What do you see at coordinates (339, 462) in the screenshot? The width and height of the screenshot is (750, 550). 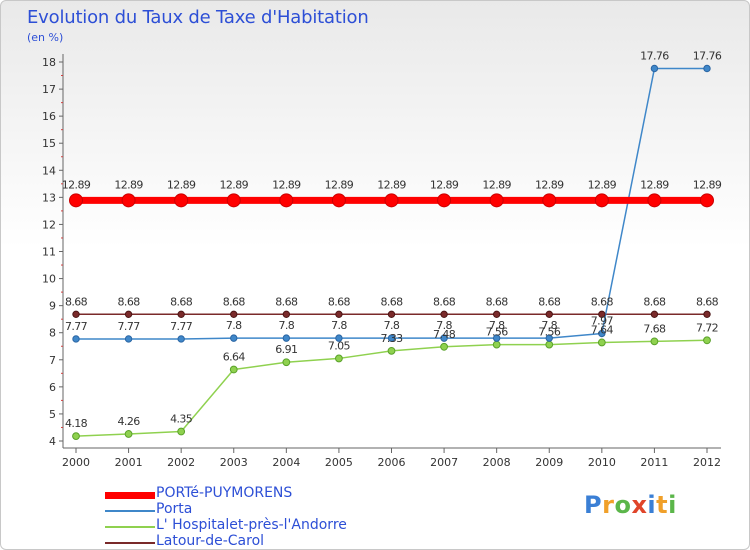 I see `x-tick-label: 2005` at bounding box center [339, 462].